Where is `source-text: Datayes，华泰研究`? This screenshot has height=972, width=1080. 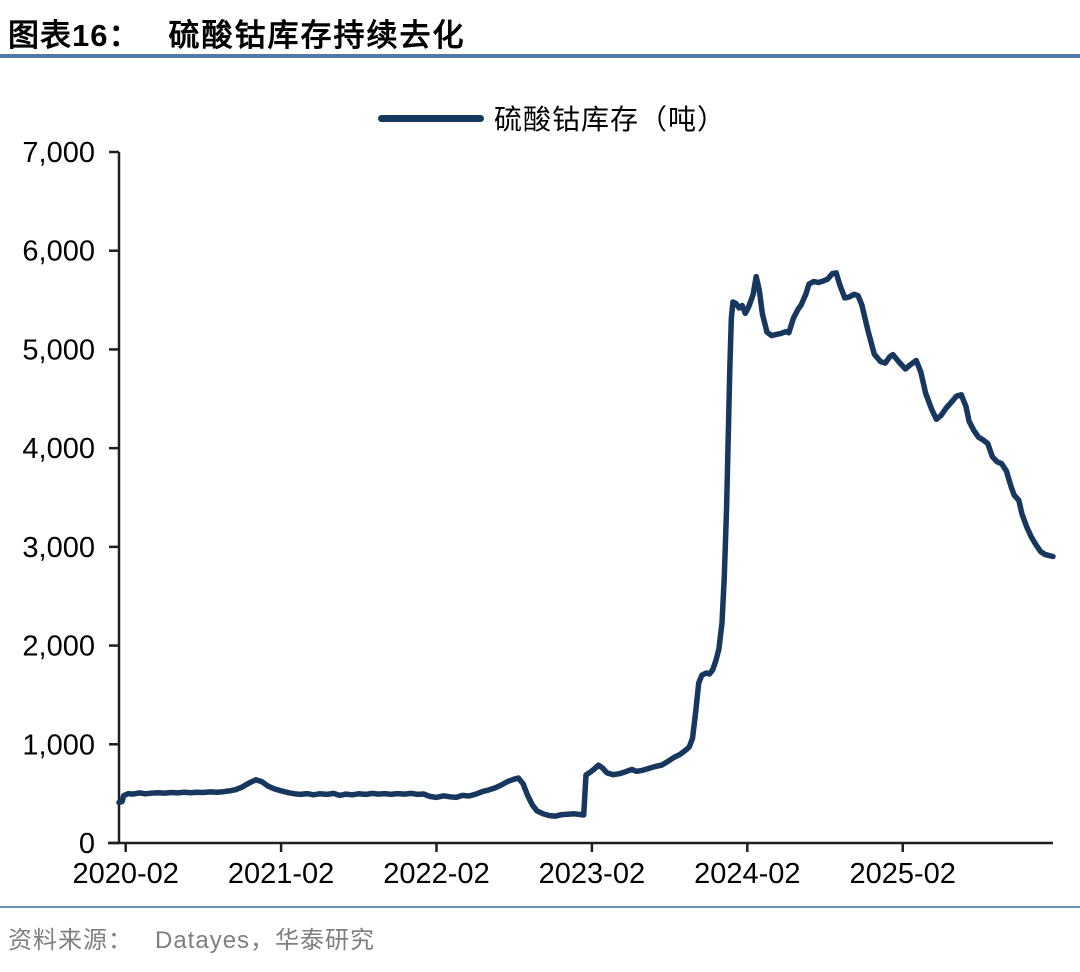 source-text: Datayes，华泰研究 is located at coordinates (265, 940).